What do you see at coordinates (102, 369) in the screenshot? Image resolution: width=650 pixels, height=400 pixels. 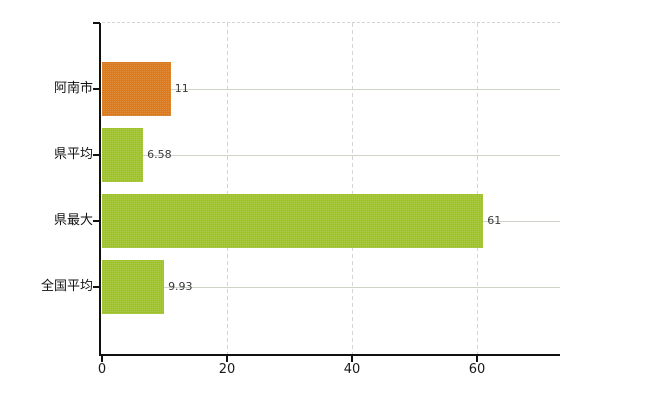 I see `x-tick-label: 0` at bounding box center [102, 369].